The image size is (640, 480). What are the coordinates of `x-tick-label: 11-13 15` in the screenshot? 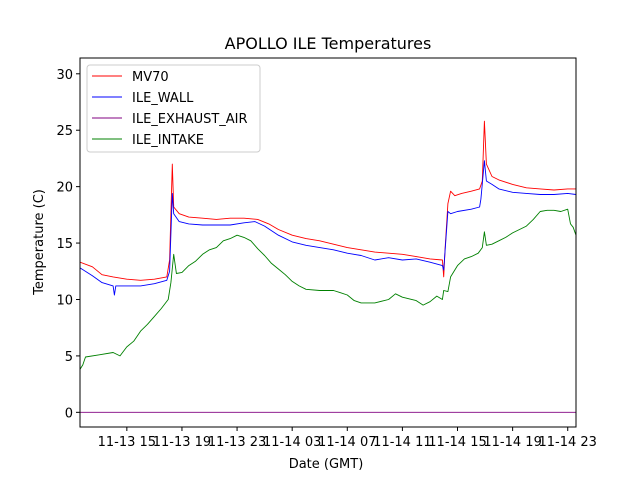 It's located at (127, 442).